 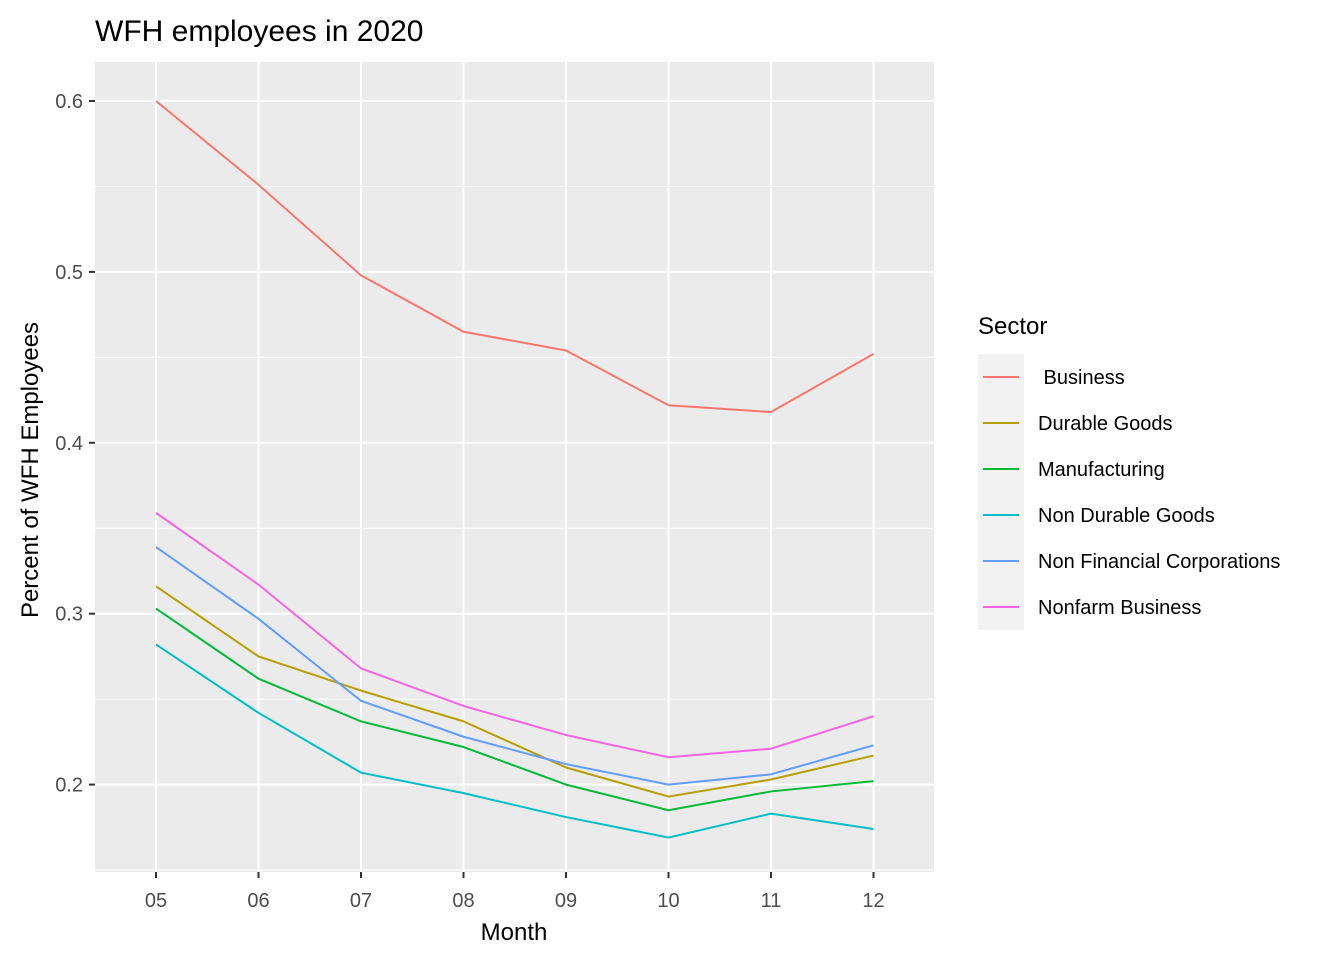 What do you see at coordinates (668, 901) in the screenshot?
I see `x-tick-label: 10` at bounding box center [668, 901].